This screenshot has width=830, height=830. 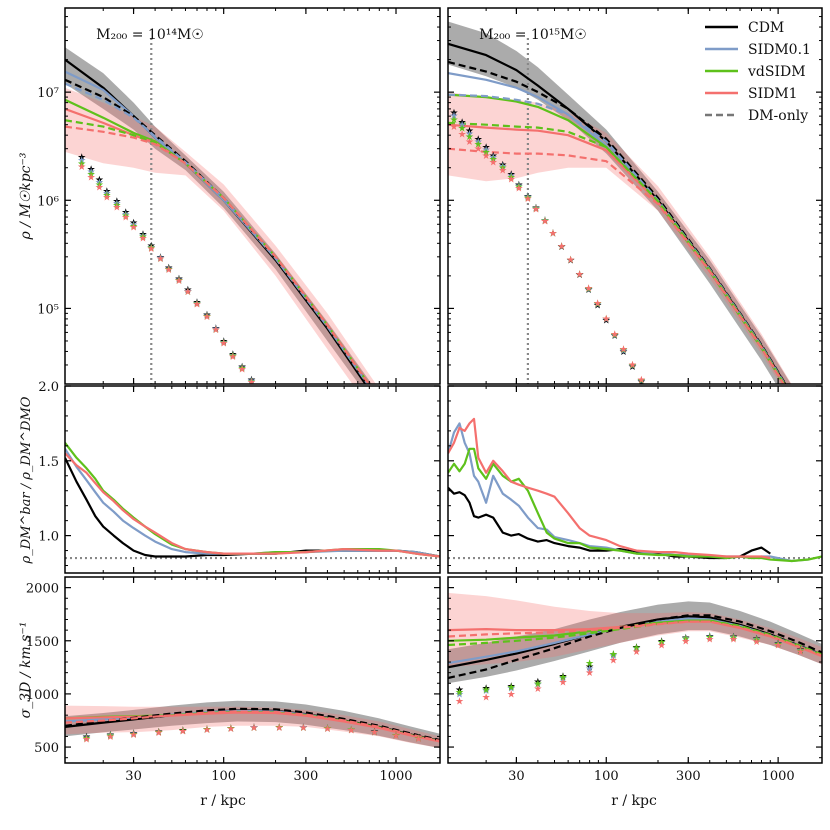 I want to click on panel-ratio-1e15, so click(x=635, y=479).